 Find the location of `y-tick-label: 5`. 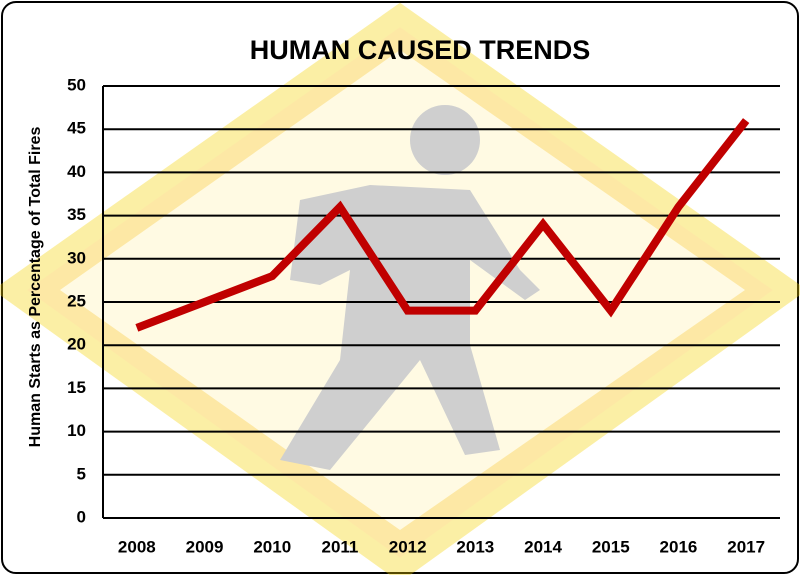

y-tick-label: 5 is located at coordinates (81, 473).